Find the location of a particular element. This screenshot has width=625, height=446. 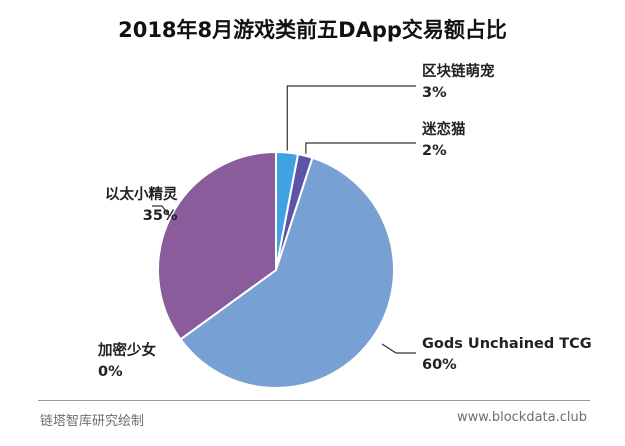

source-credit: 链塔智库研究绘制 is located at coordinates (92, 421).